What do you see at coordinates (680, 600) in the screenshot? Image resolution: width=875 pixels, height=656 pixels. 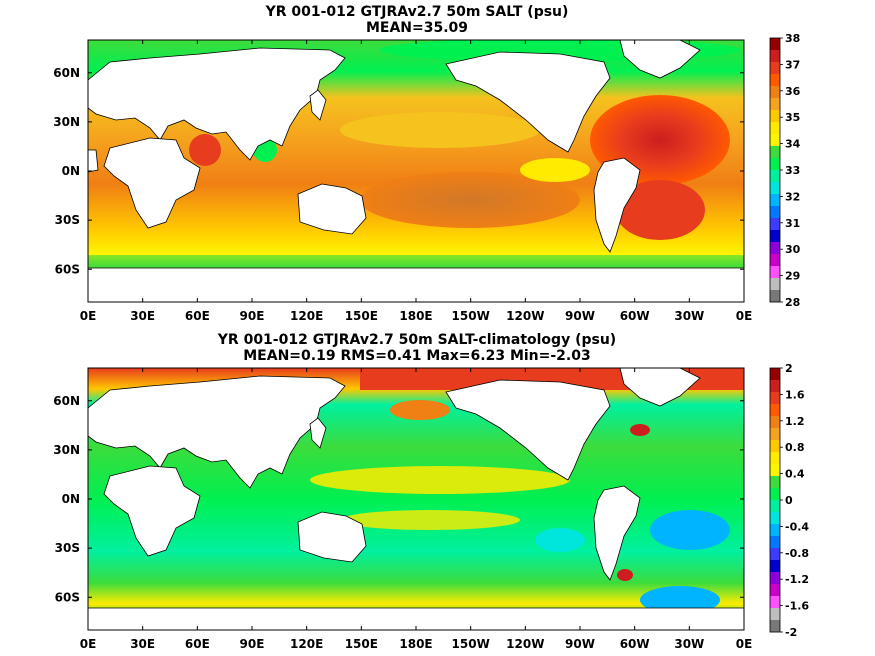 I see `bottom-south-atlantic-low` at bounding box center [680, 600].